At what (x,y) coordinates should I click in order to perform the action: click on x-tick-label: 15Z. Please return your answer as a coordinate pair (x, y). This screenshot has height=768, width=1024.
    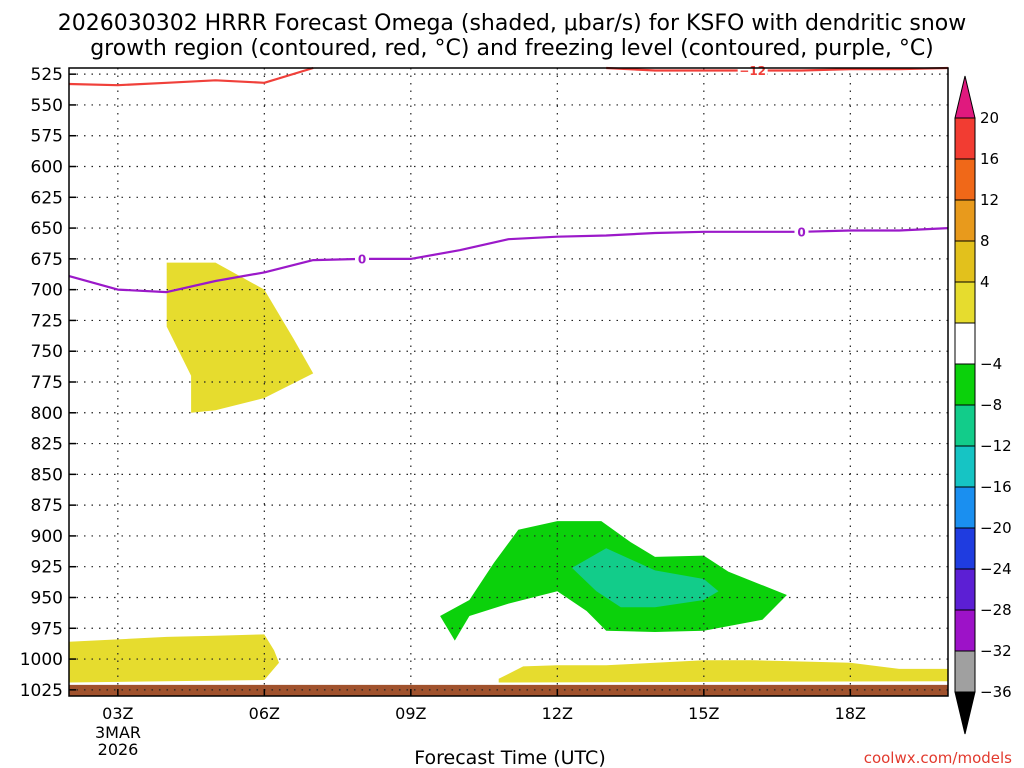
    Looking at the image, I should click on (703, 713).